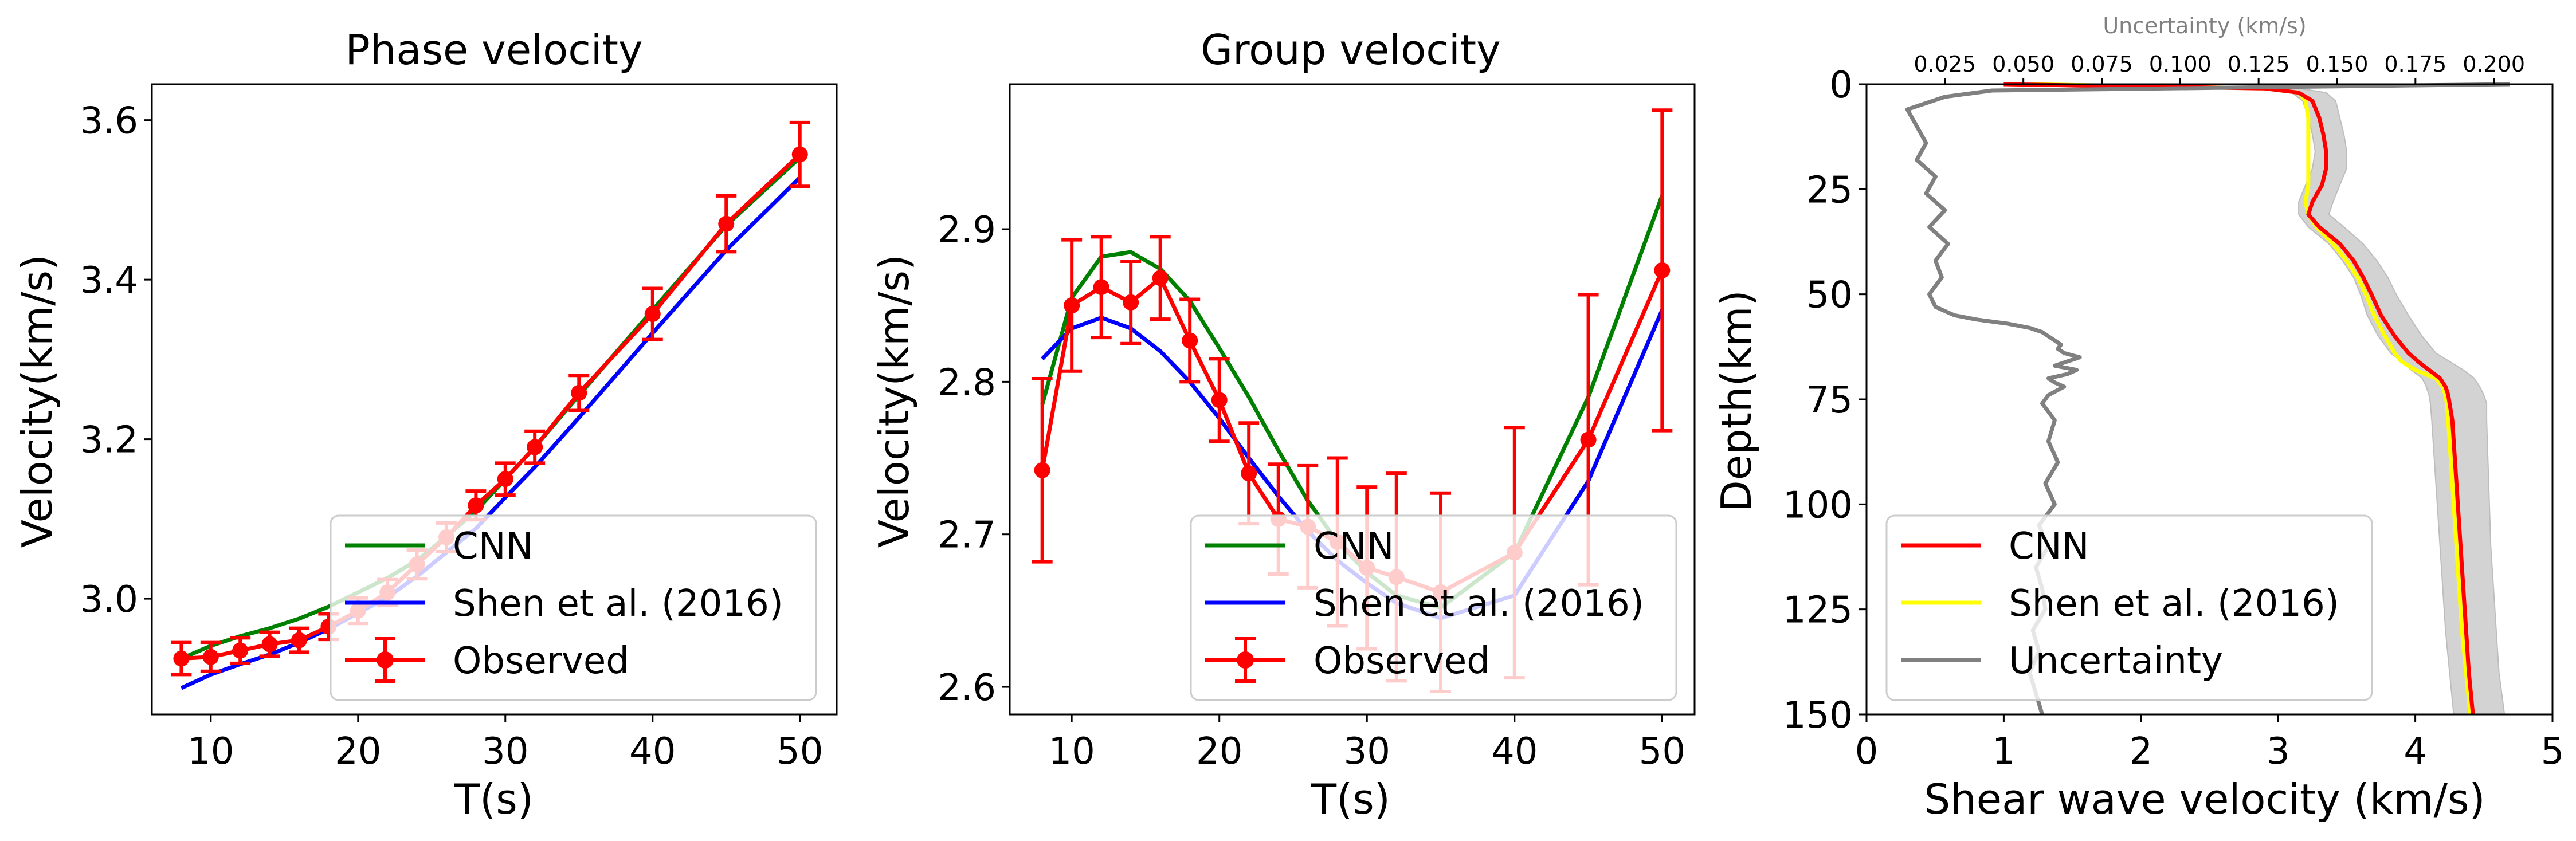 The height and width of the screenshot is (841, 2576). What do you see at coordinates (1867, 752) in the screenshot?
I see `x-tick-label: 0` at bounding box center [1867, 752].